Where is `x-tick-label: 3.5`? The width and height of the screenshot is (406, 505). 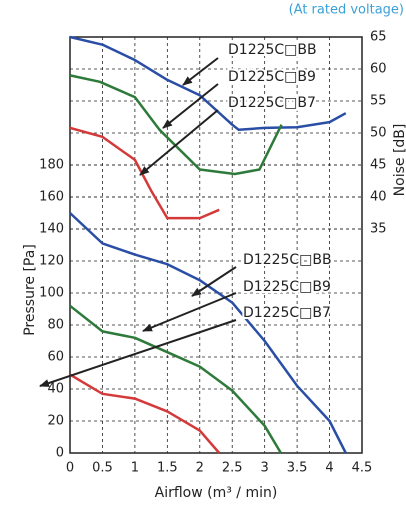
x-tick-label: 3.5 is located at coordinates (297, 468).